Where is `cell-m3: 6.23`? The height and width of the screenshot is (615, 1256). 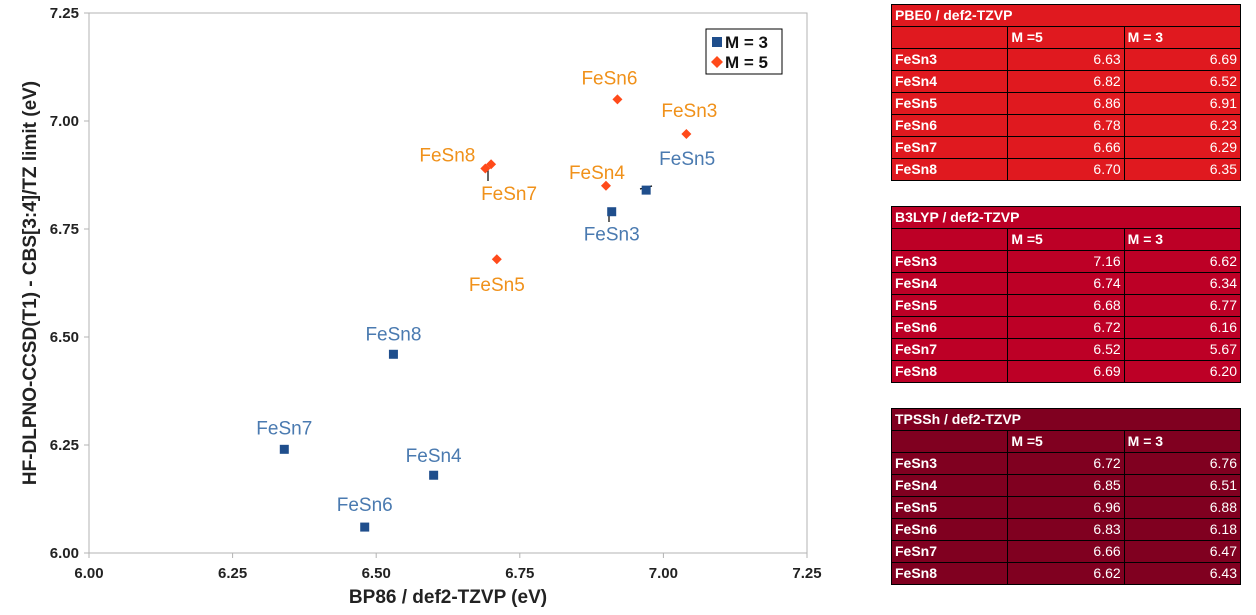
cell-m3: 6.23 is located at coordinates (1182, 125).